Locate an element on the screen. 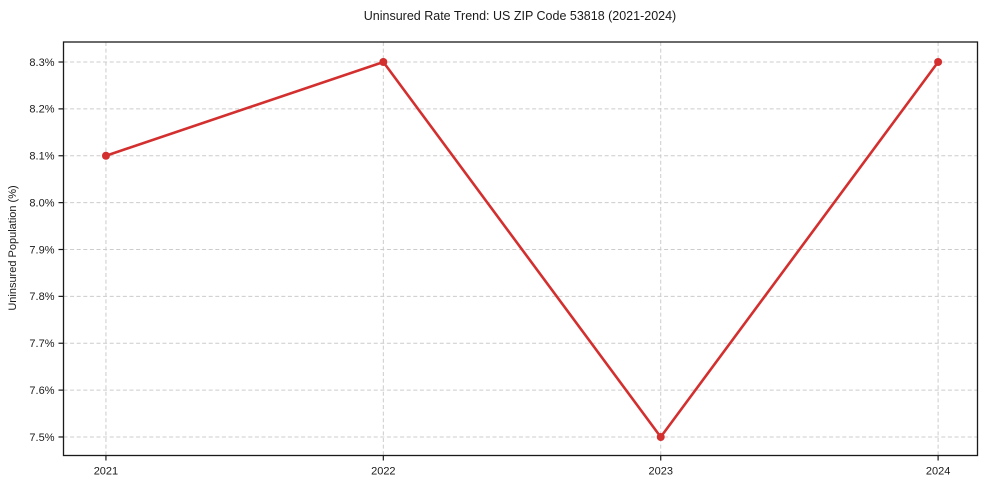 The image size is (989, 490). y-tick-label: 7.6% is located at coordinates (41, 391).